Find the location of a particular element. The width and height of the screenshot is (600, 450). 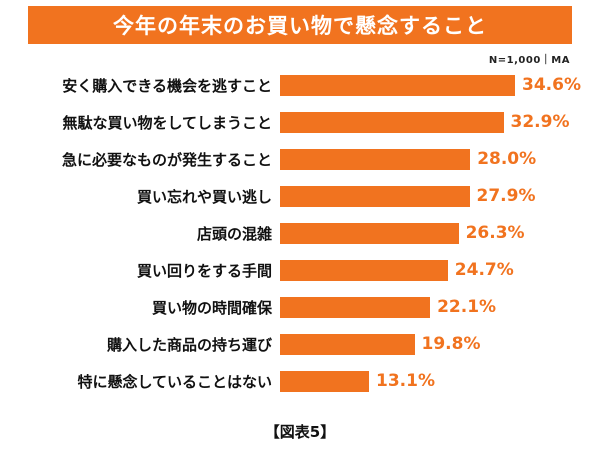

value-label: 34.6% is located at coordinates (551, 85).